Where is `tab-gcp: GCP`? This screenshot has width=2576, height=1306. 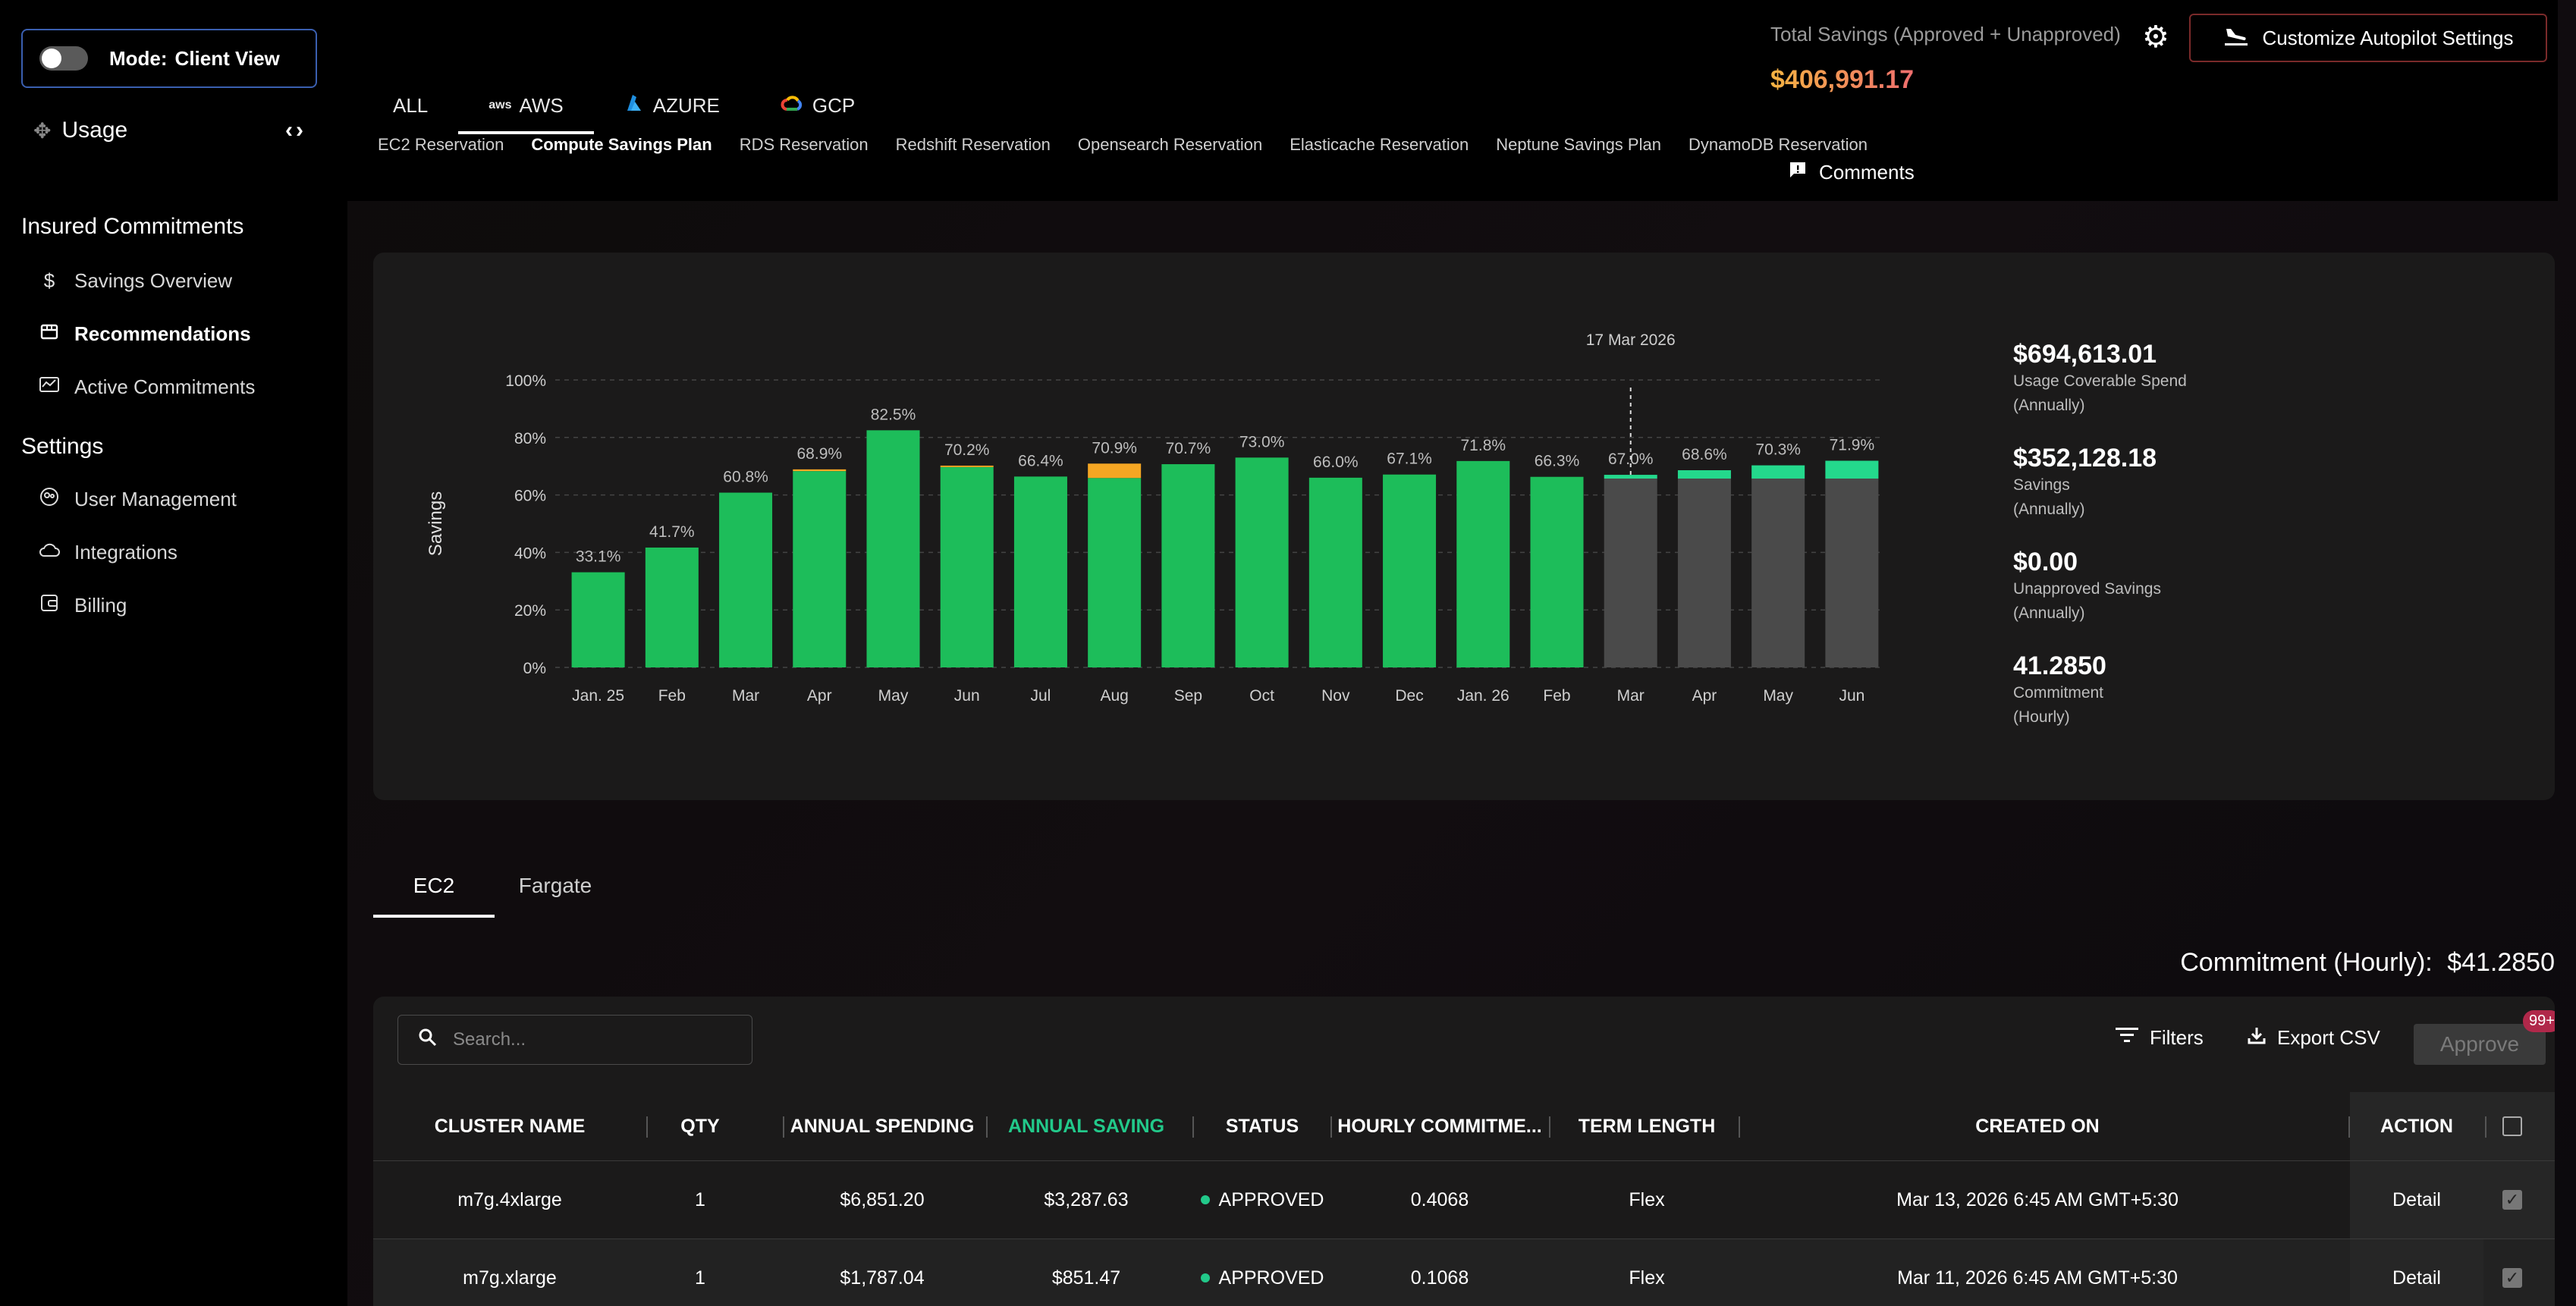
tab-gcp: GCP is located at coordinates (817, 105).